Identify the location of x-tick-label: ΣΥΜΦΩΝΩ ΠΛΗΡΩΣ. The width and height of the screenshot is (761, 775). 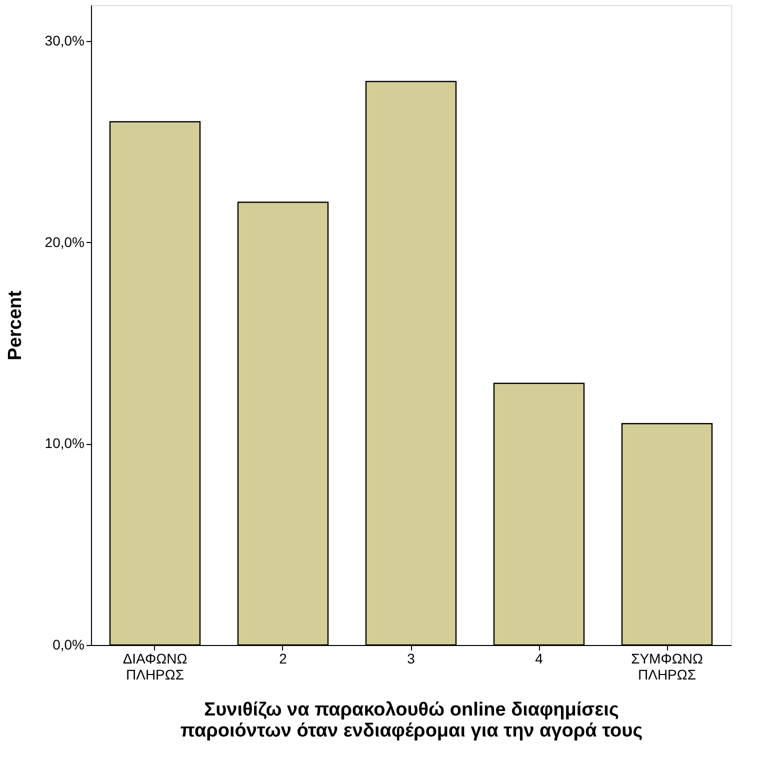
(667, 666).